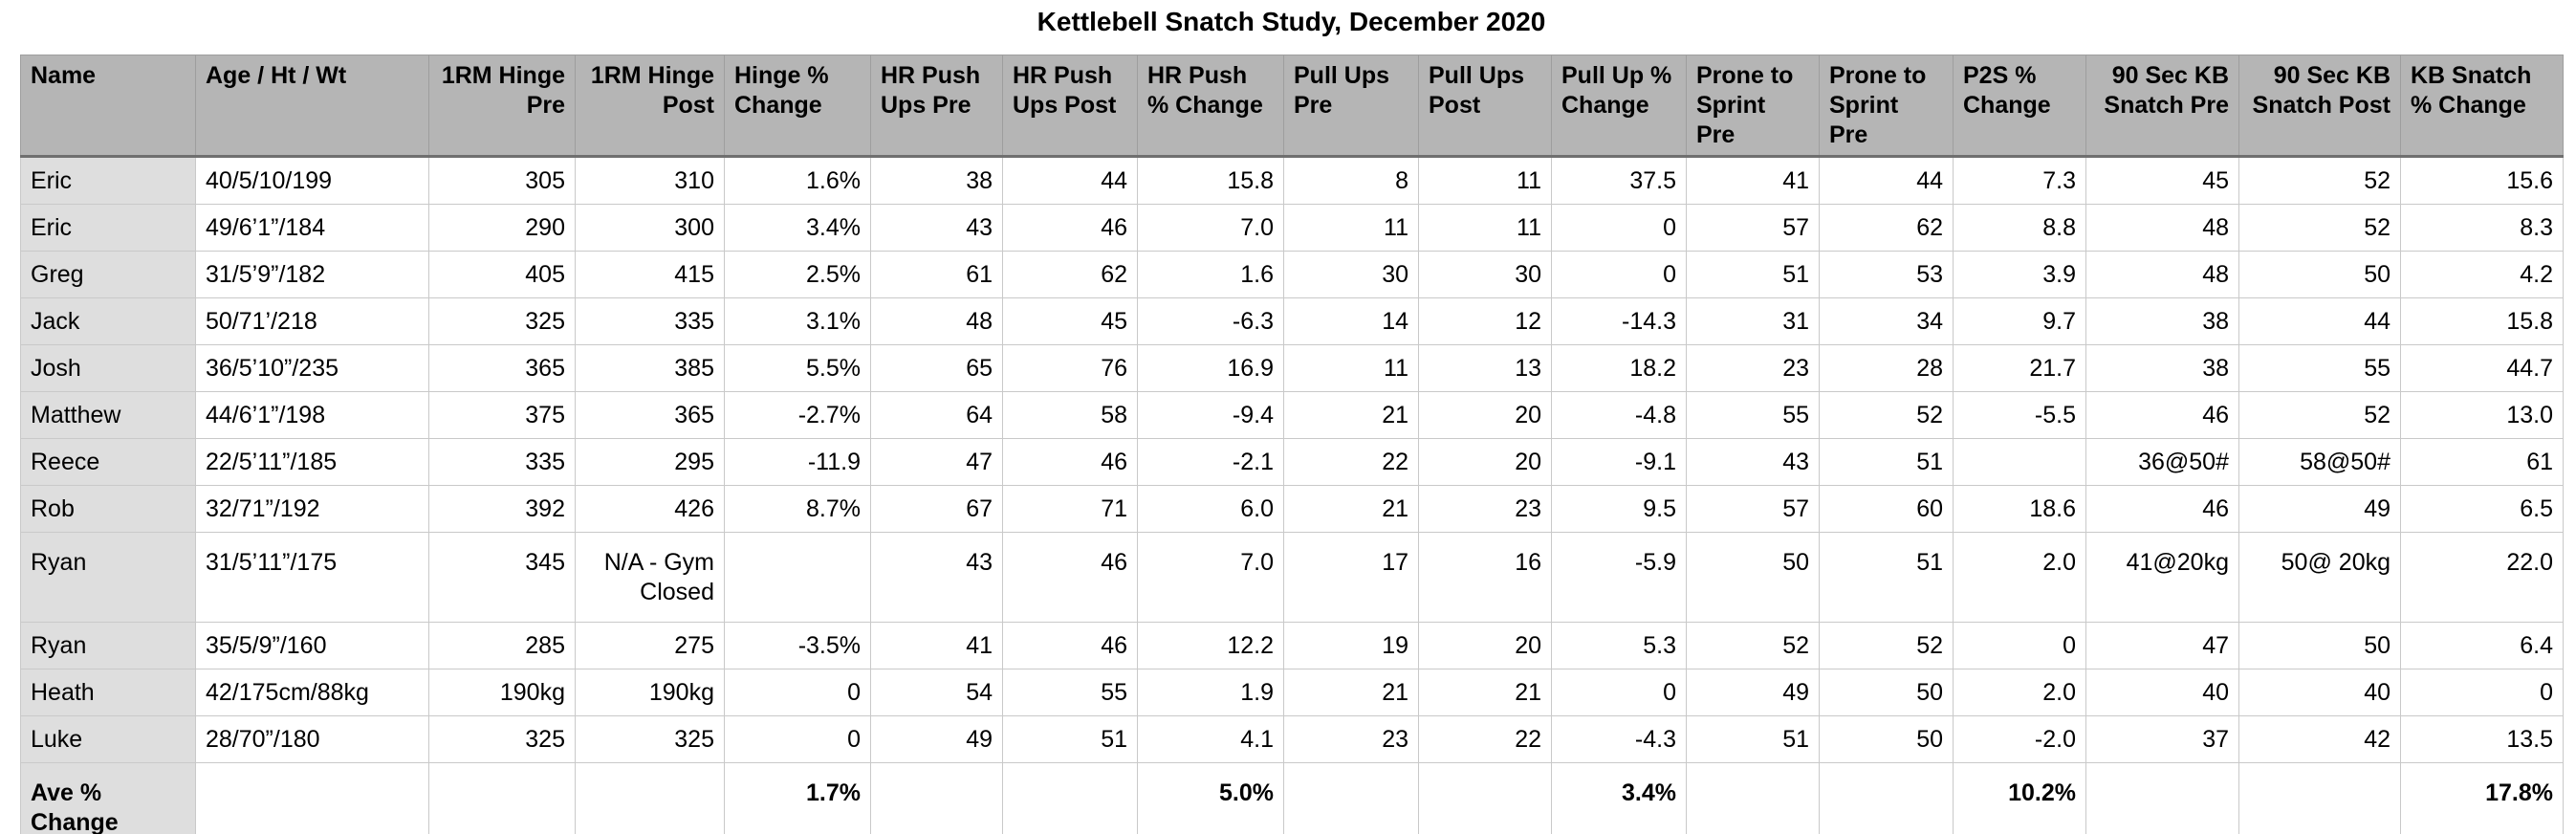  I want to click on value-cell: 64, so click(936, 415).